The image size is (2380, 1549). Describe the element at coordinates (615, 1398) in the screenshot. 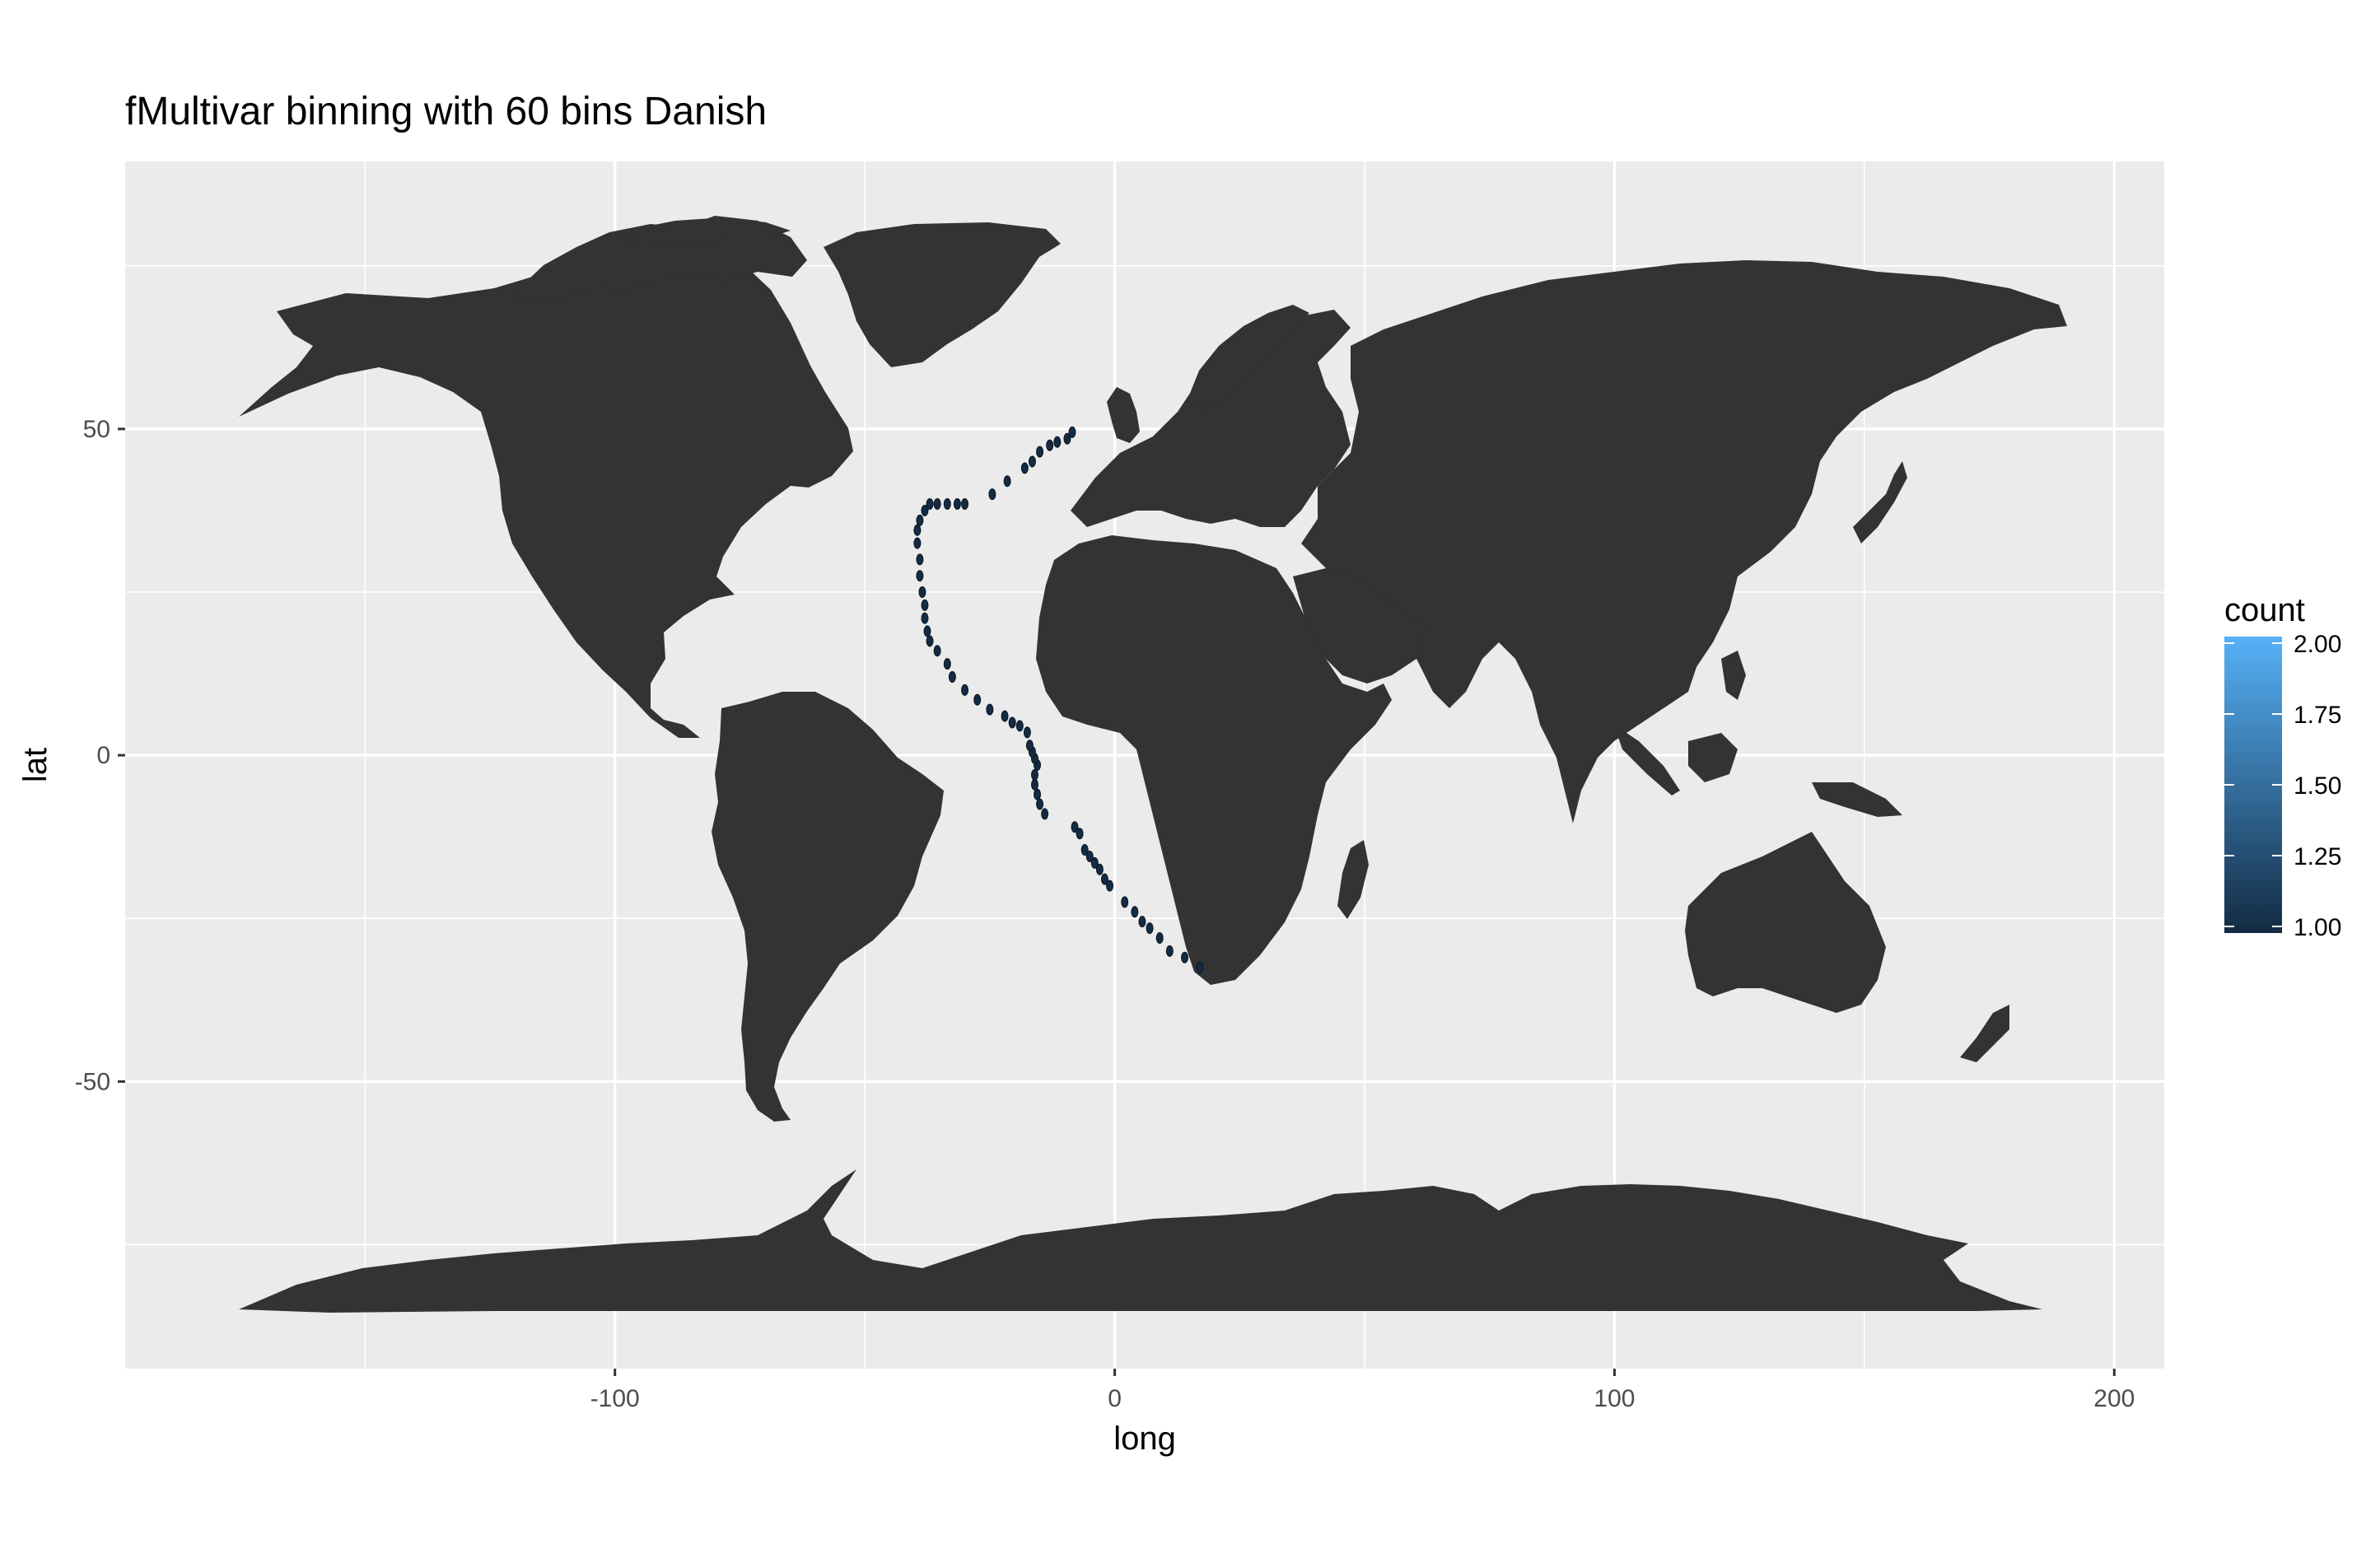

I see `x-tick-label-0: -100` at that location.